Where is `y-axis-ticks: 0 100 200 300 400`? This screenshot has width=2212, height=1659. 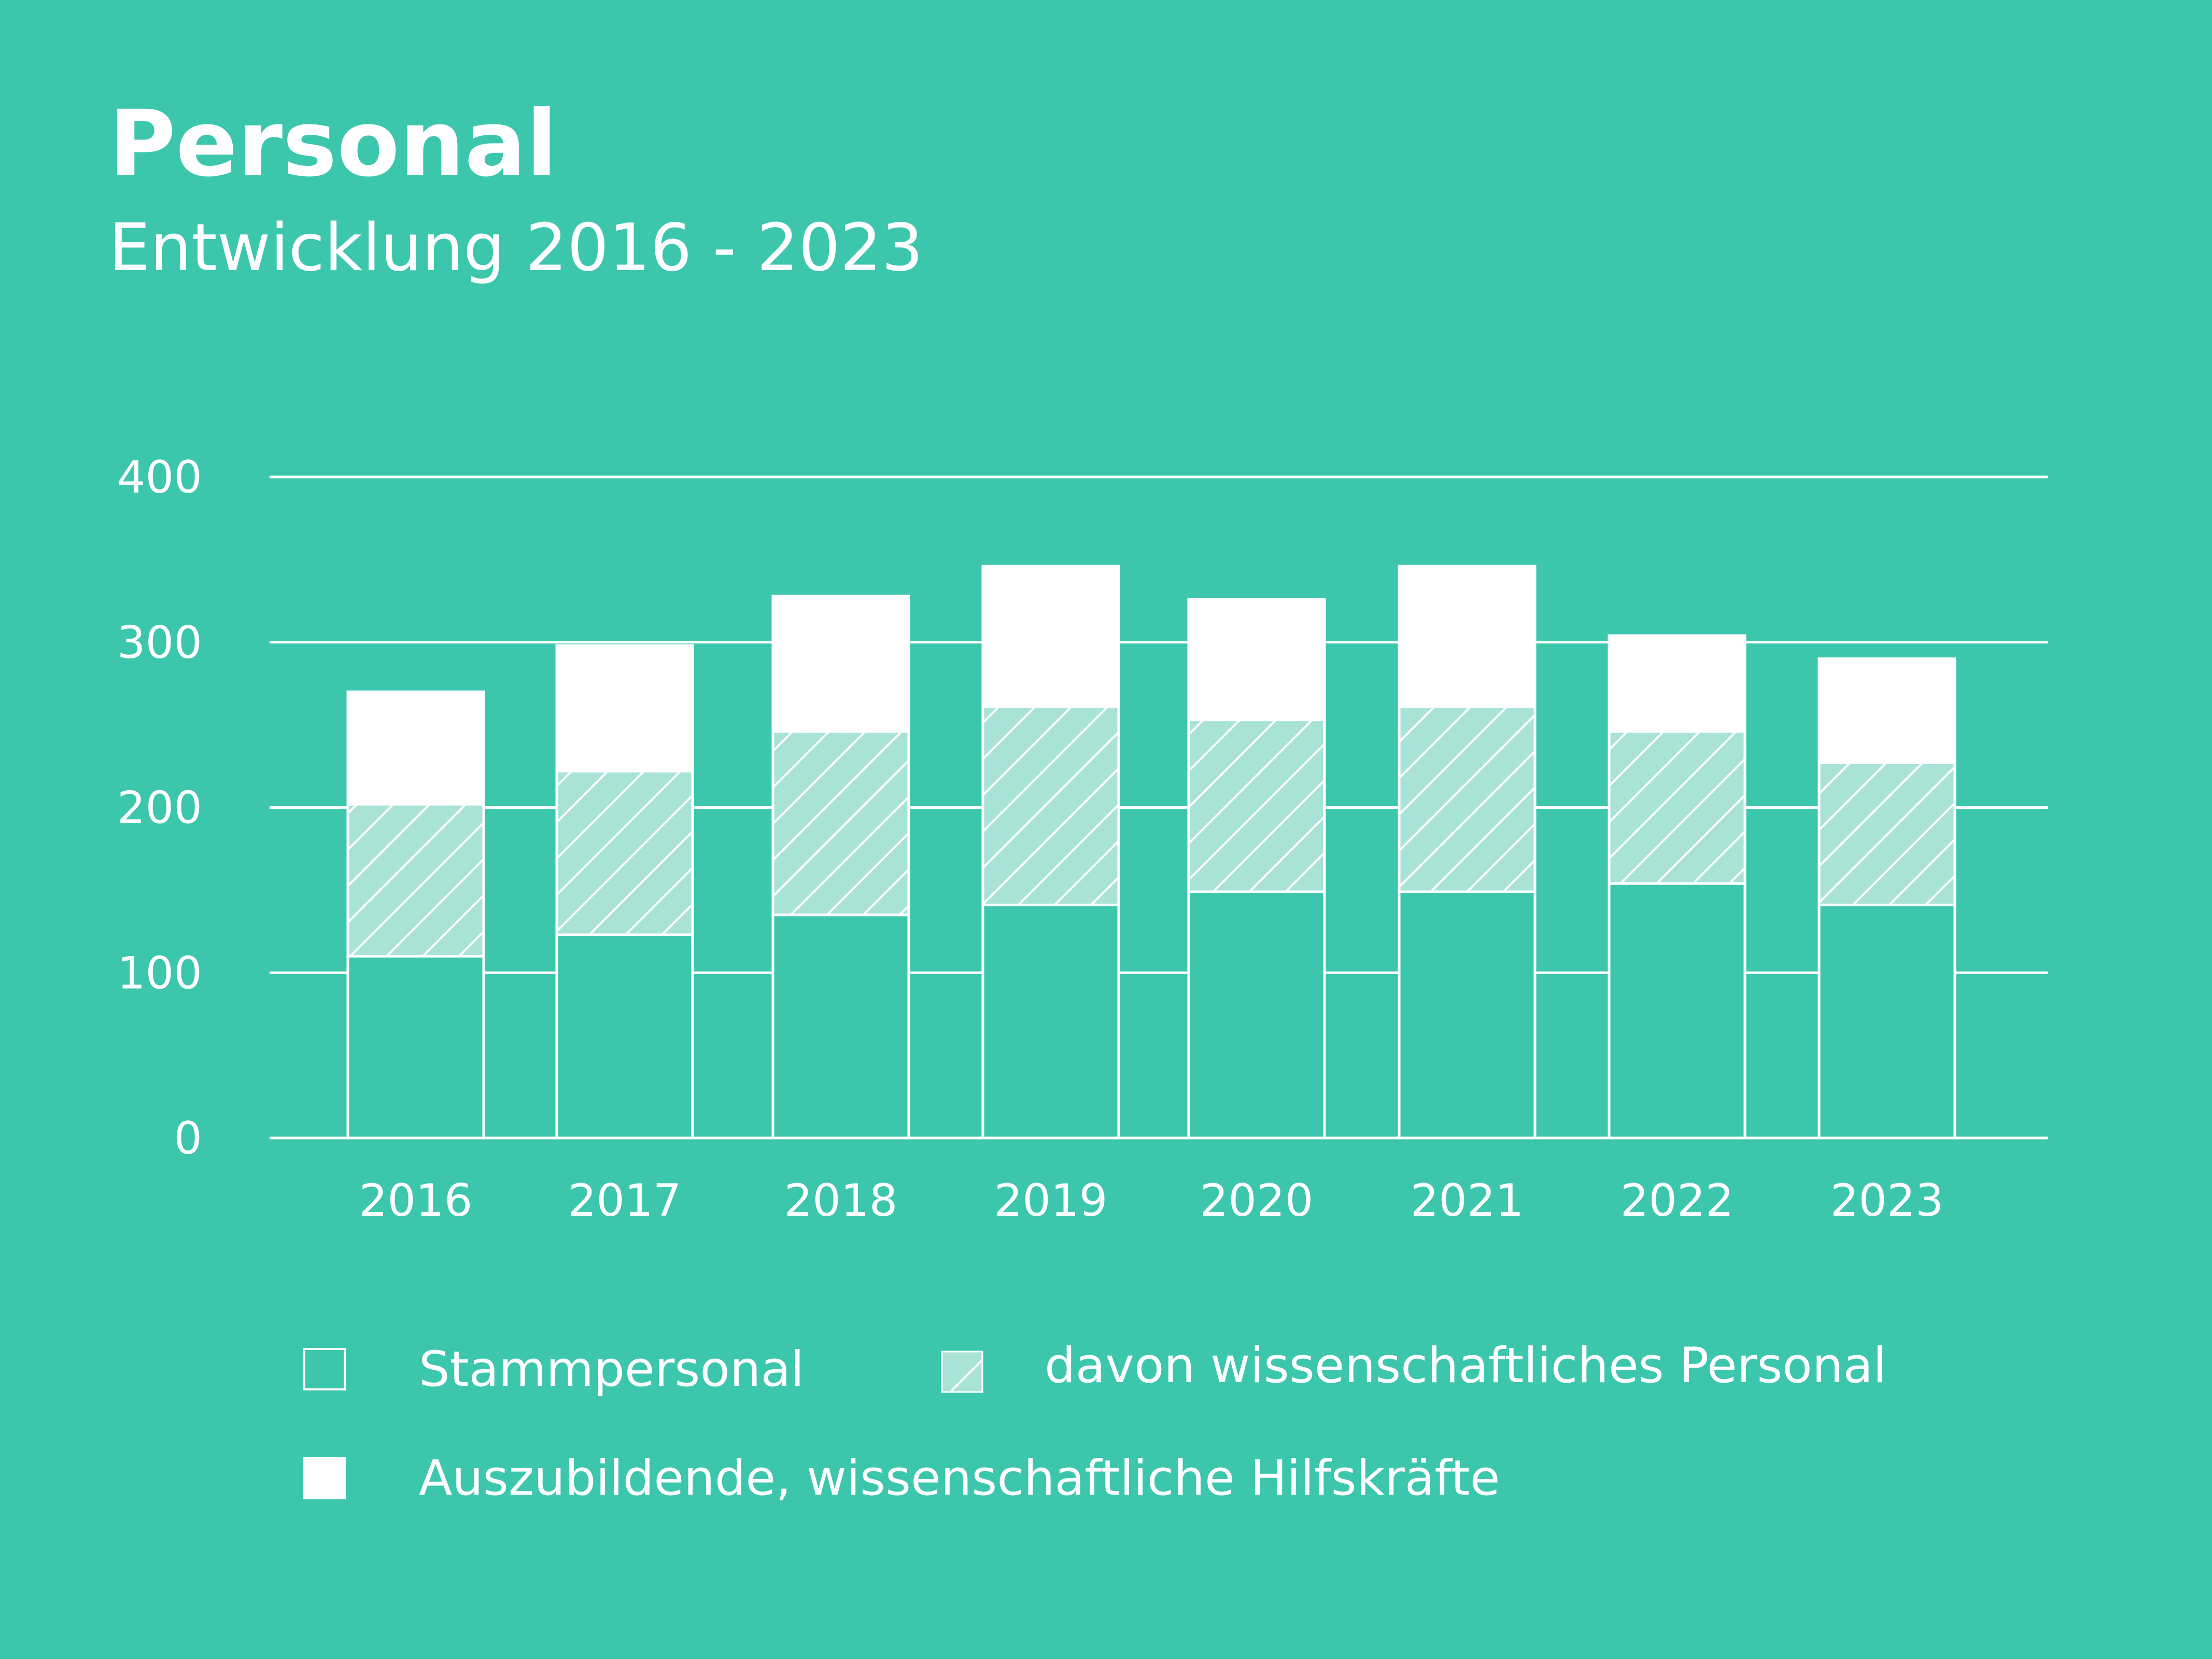 y-axis-ticks: 0 100 200 300 400 is located at coordinates (159, 808).